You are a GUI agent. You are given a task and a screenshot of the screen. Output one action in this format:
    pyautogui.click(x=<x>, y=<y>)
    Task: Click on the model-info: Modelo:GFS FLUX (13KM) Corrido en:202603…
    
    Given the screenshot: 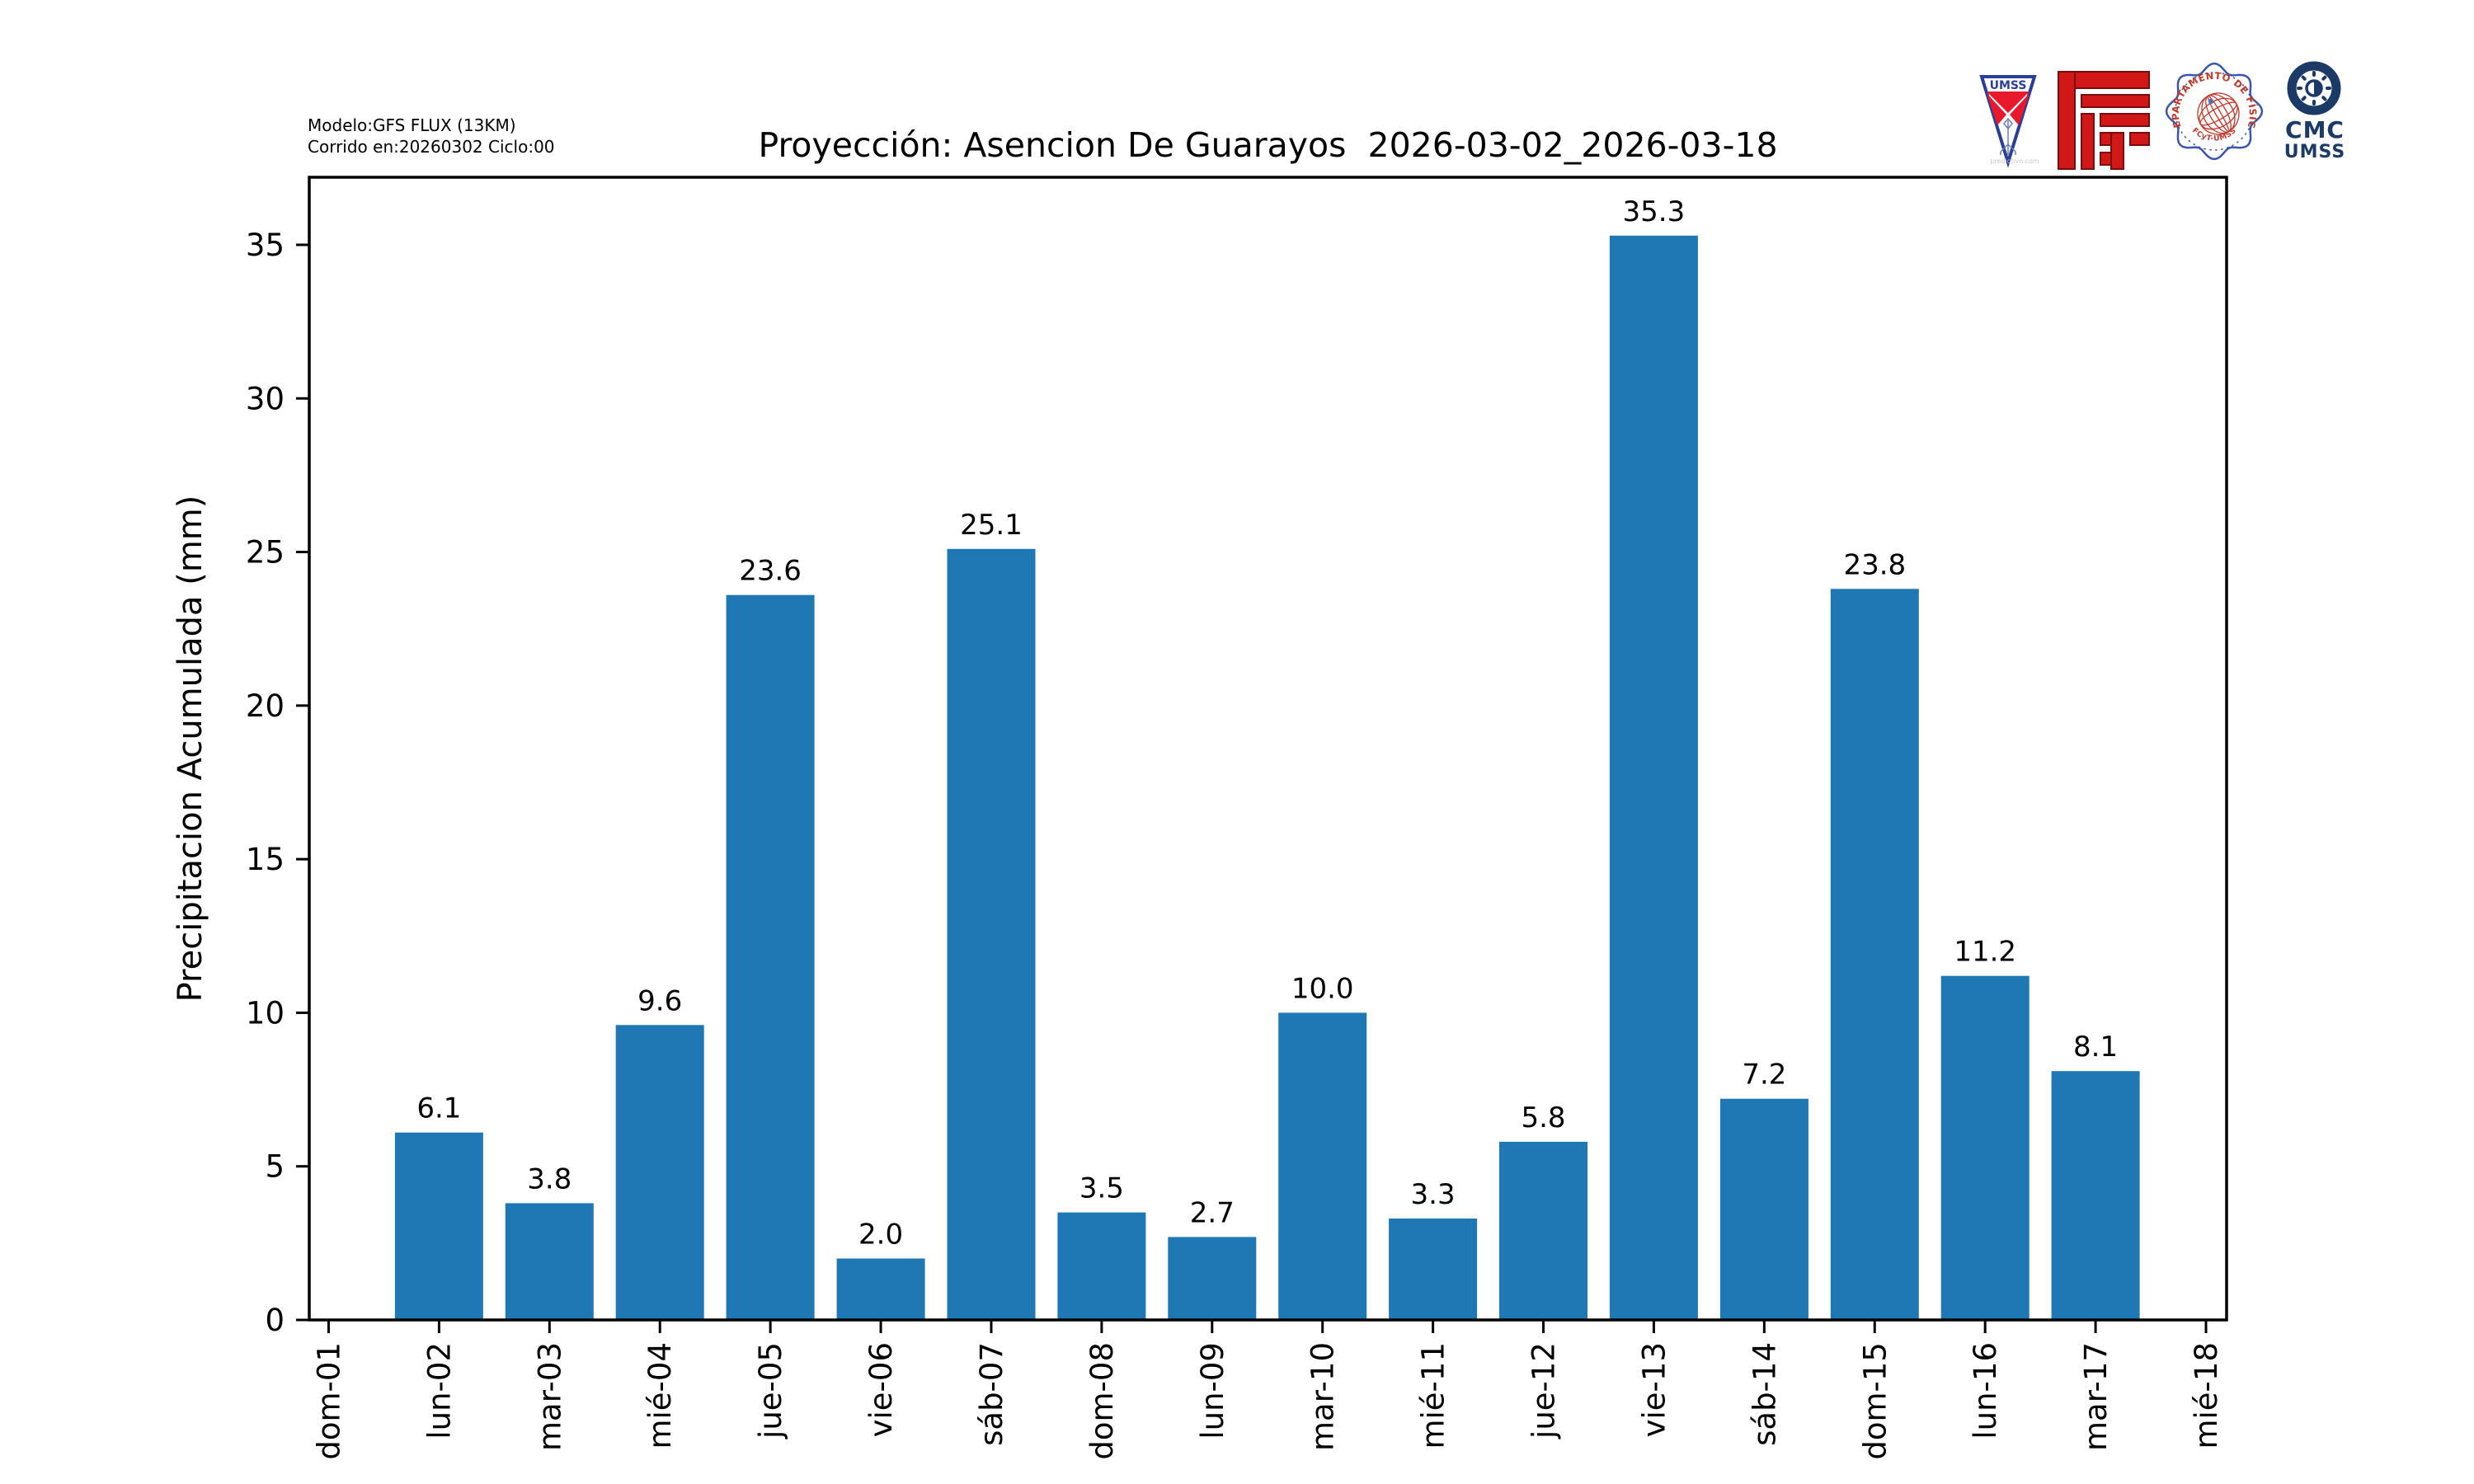 What is the action you would take?
    pyautogui.click(x=431, y=136)
    